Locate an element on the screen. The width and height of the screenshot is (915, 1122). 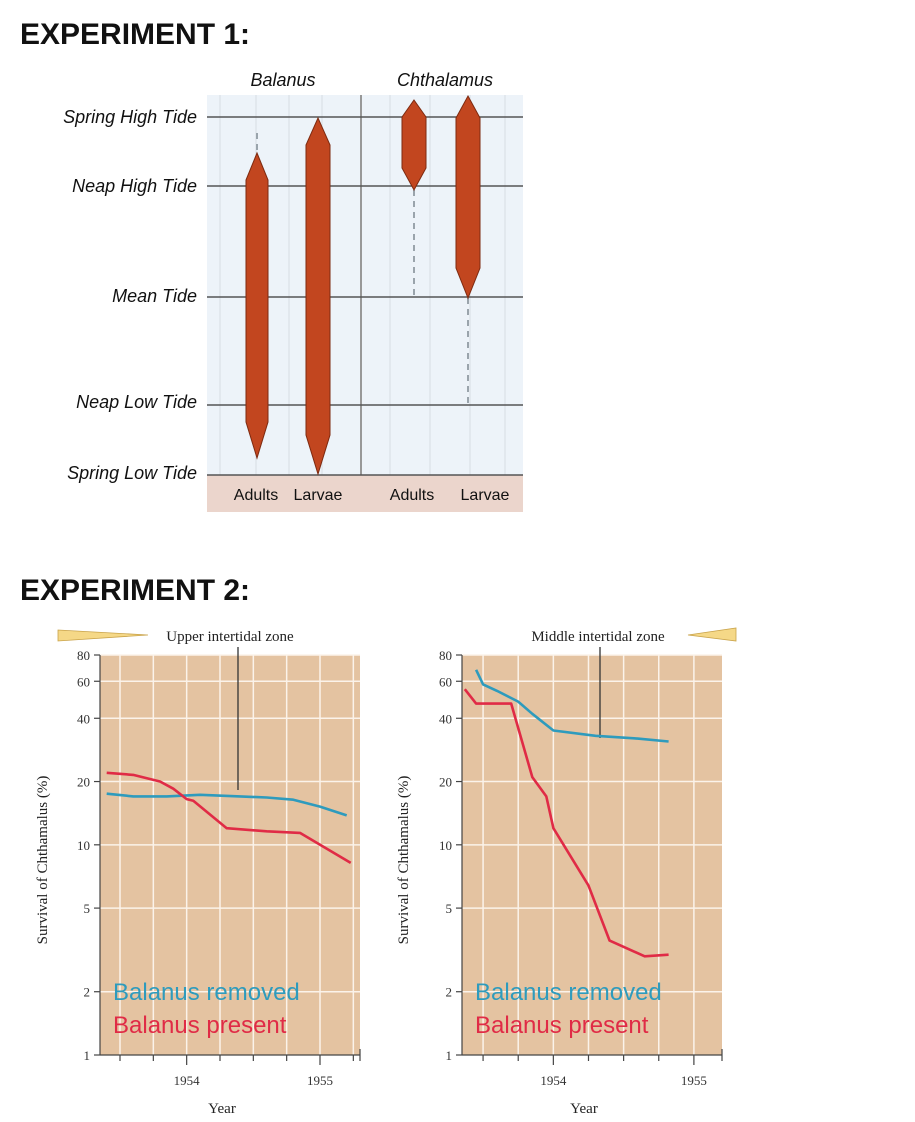
experiment-1-heading: EXPERIMENT 1: is located at coordinates (135, 34).